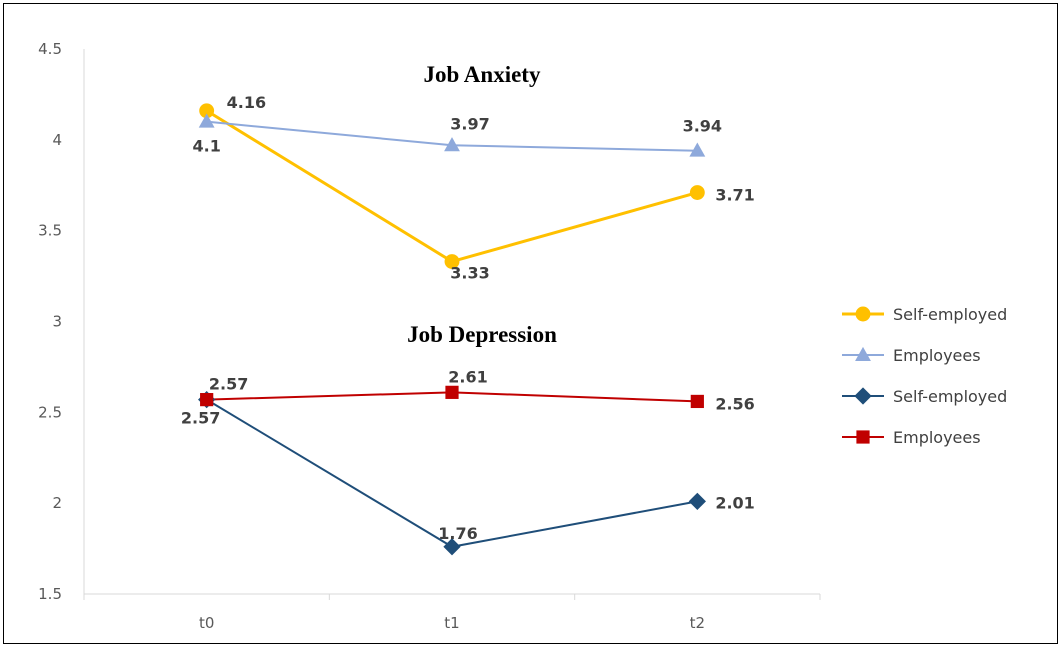 Image resolution: width=1064 pixels, height=653 pixels. I want to click on data-point-s4-t0, so click(207, 400).